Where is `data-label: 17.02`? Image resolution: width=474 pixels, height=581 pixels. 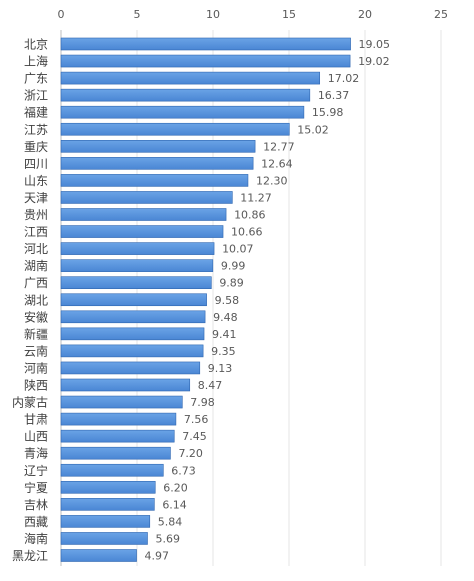
data-label: 17.02 is located at coordinates (344, 78).